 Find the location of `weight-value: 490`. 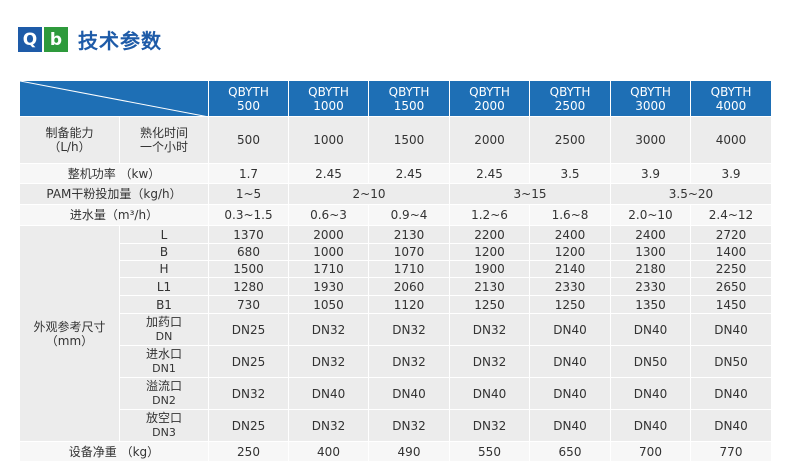

weight-value: 490 is located at coordinates (409, 451).